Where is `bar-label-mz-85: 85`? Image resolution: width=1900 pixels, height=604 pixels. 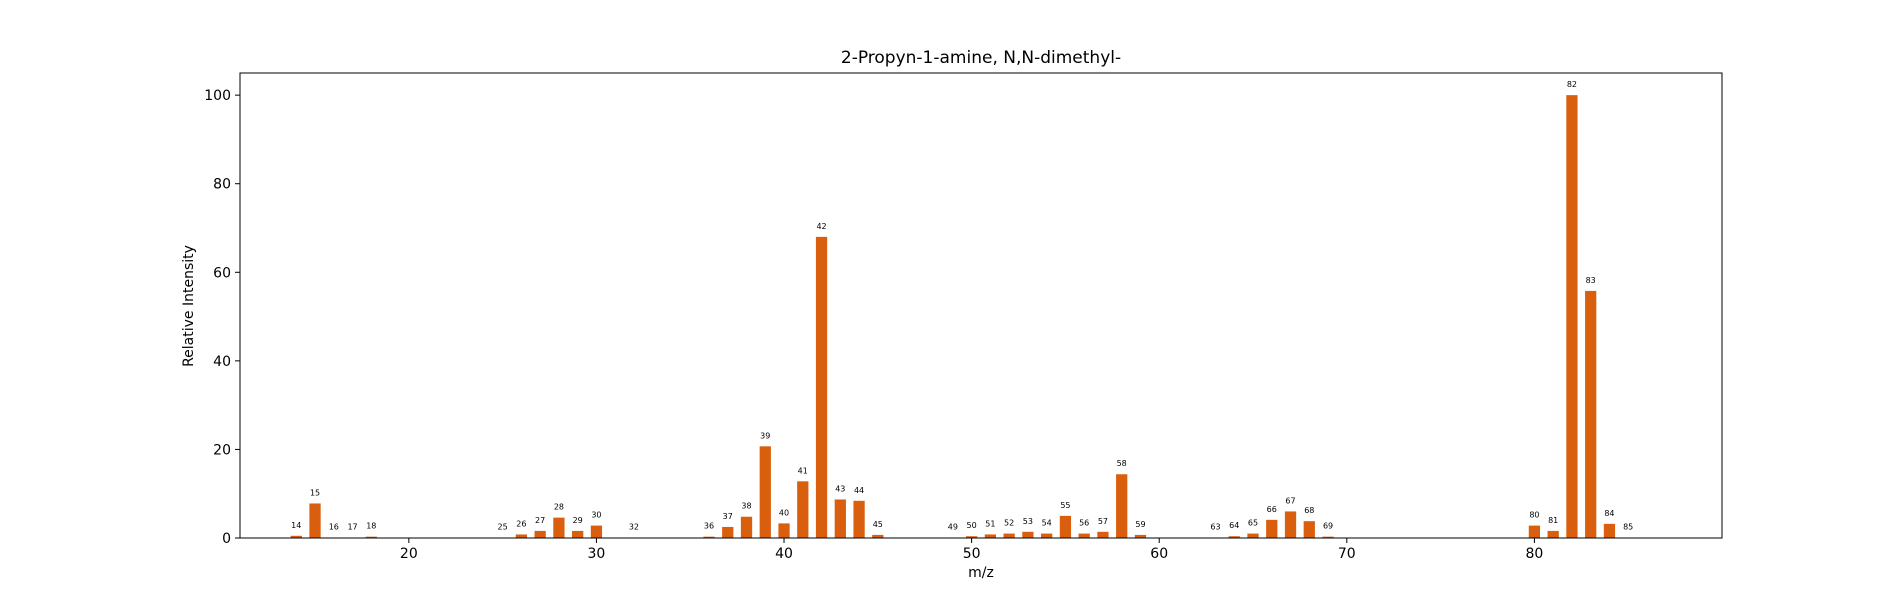
bar-label-mz-85: 85 is located at coordinates (1628, 527).